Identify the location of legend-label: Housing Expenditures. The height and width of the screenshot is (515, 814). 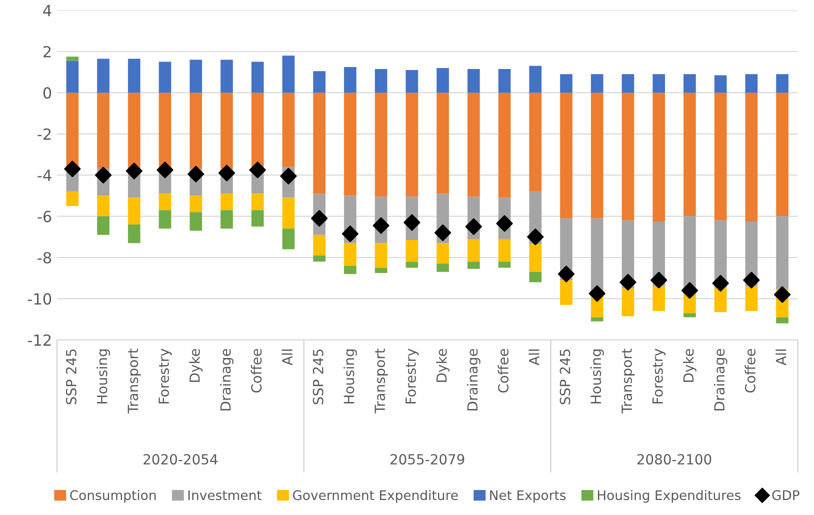
(669, 496).